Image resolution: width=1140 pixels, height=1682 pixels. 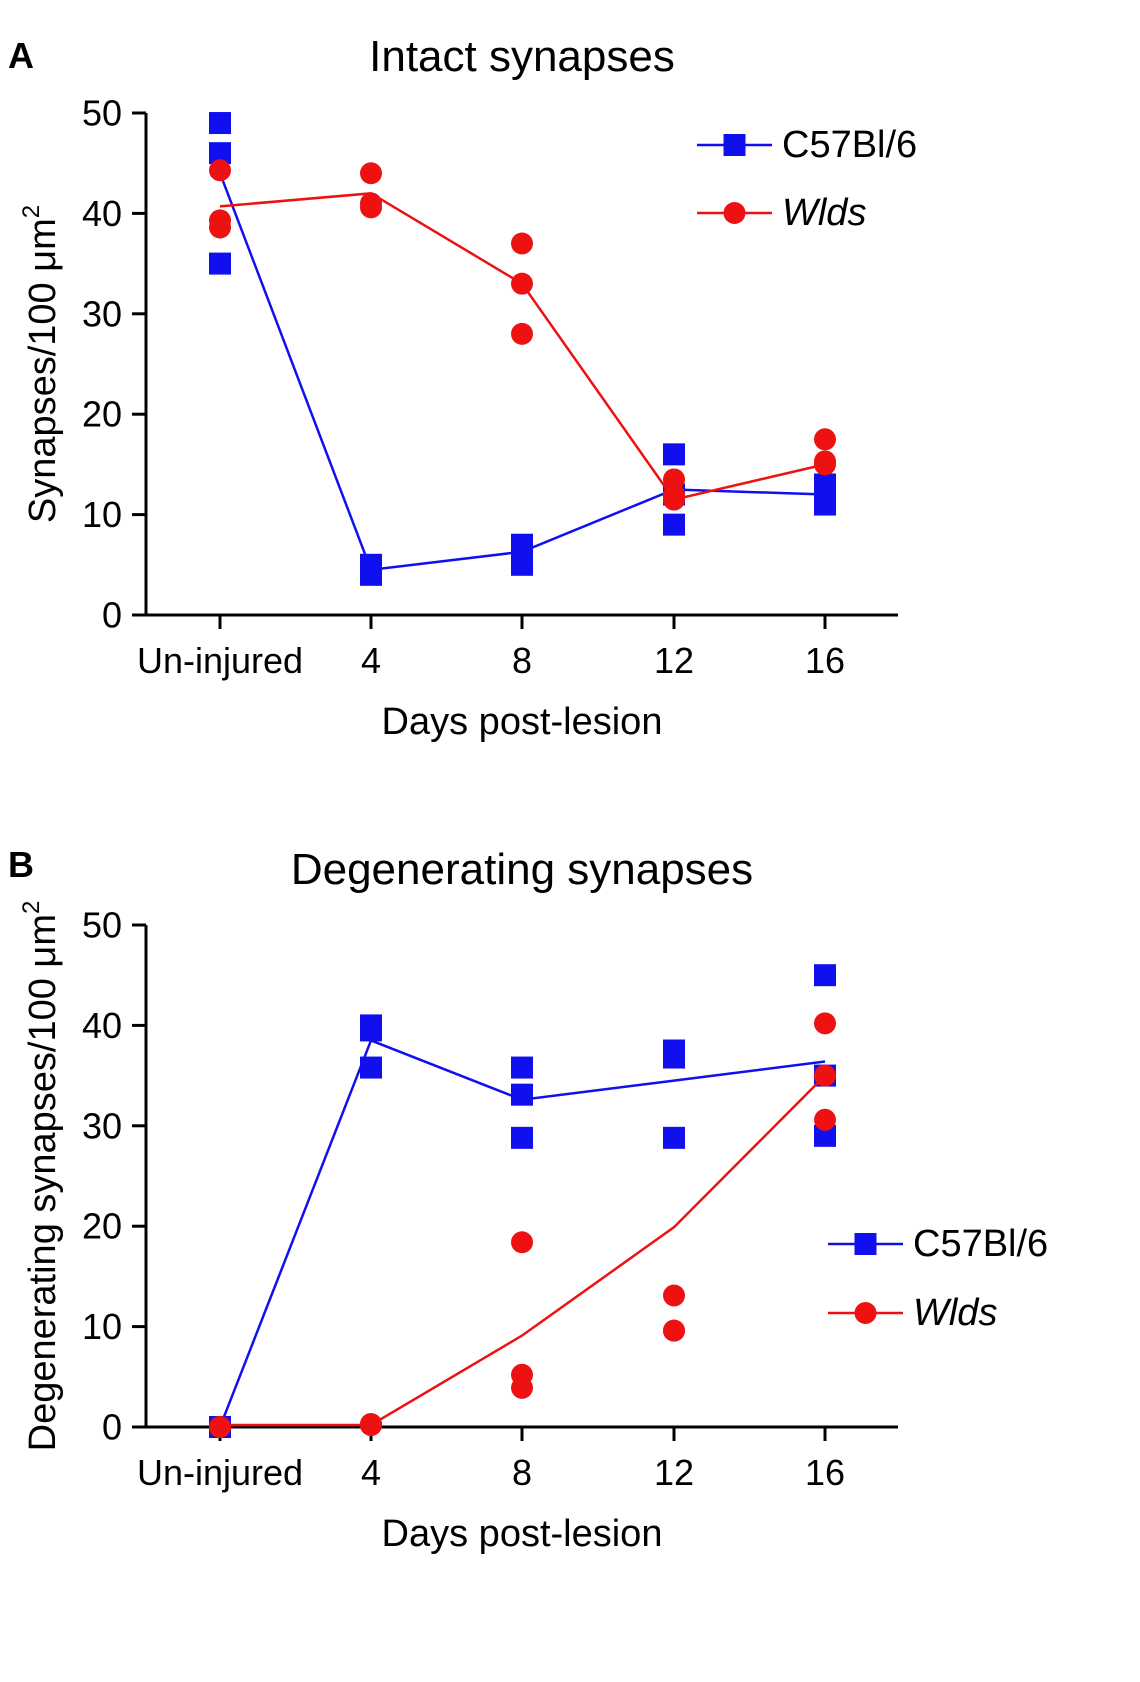 I want to click on y-axis-title: Degenerating synapses/100 μm2, so click(x=41, y=1176).